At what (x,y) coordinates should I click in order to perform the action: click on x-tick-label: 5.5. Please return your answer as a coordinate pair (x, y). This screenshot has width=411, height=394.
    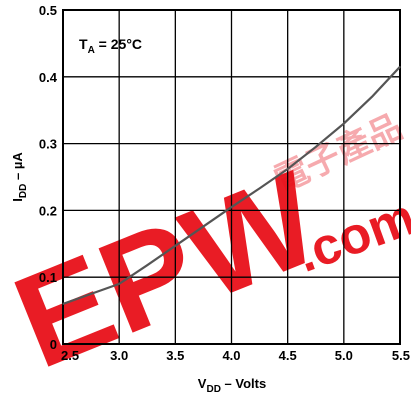
    Looking at the image, I should click on (401, 355).